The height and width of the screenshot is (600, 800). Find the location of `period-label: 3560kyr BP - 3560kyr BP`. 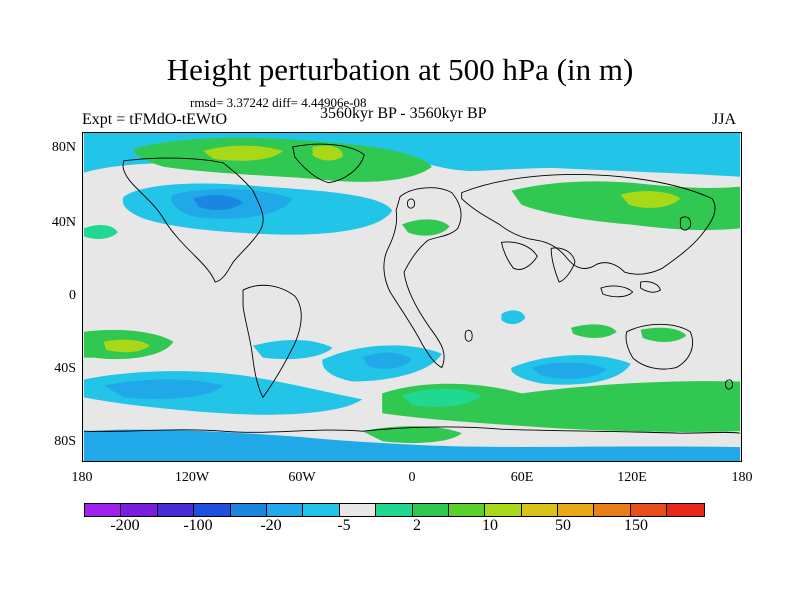

period-label: 3560kyr BP - 3560kyr BP is located at coordinates (403, 113).